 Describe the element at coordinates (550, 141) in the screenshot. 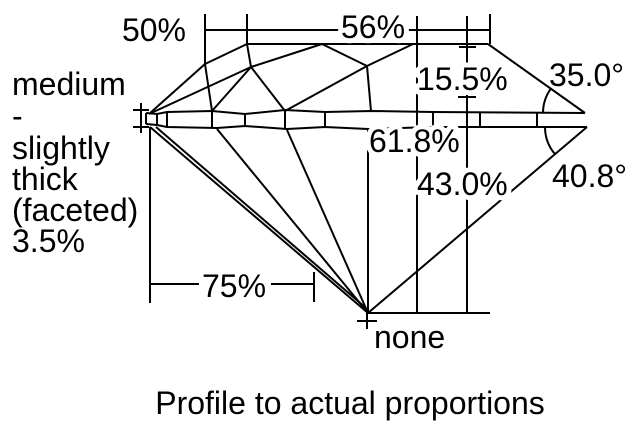

I see `pavilion-angle-arc` at that location.